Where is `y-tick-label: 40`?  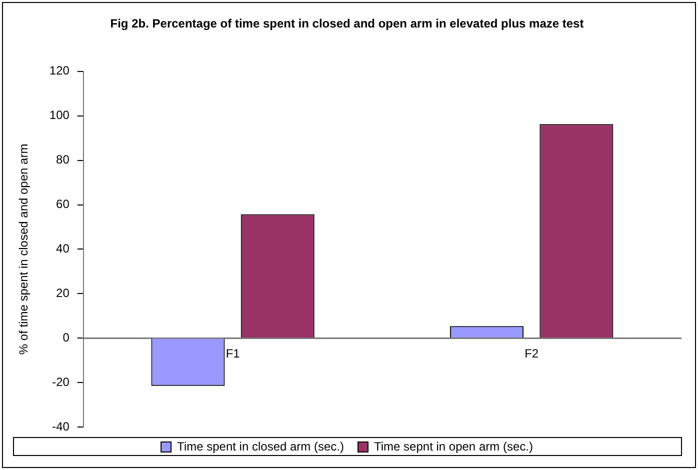 y-tick-label: 40 is located at coordinates (63, 249).